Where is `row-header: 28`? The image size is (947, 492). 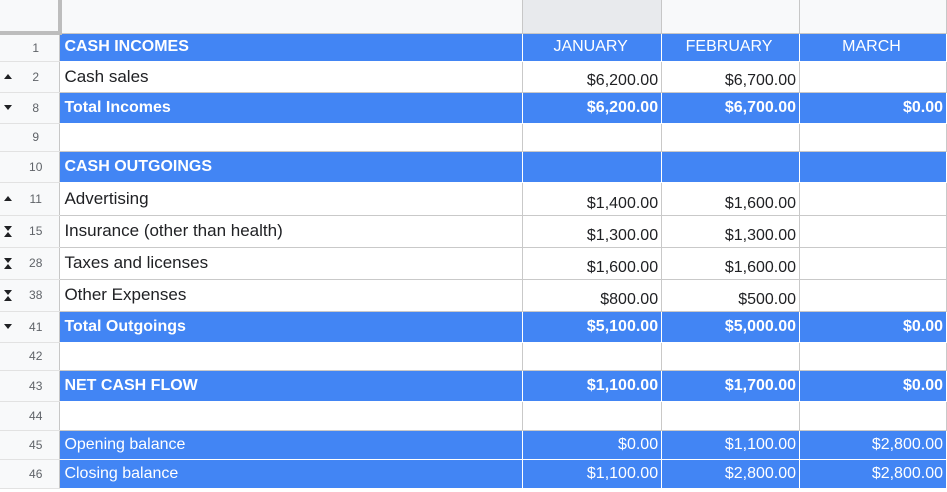 row-header: 28 is located at coordinates (30, 263).